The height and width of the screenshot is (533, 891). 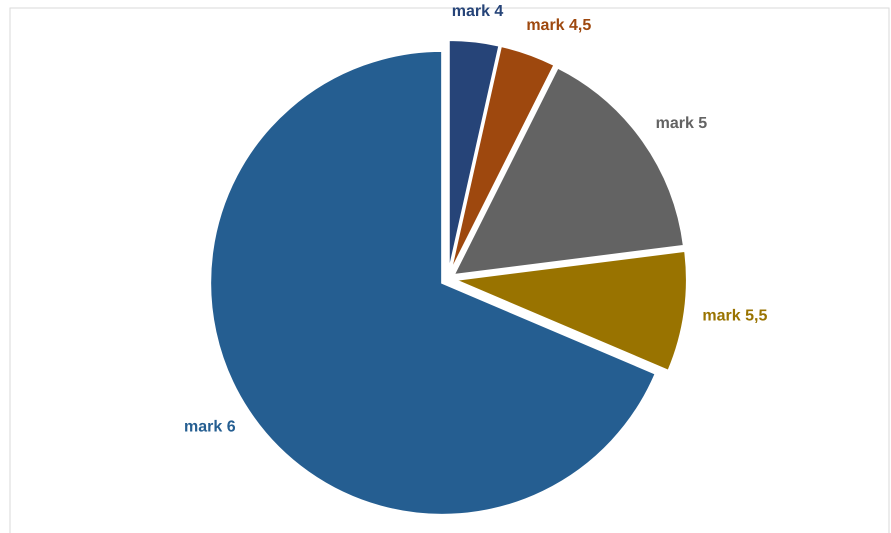 What do you see at coordinates (478, 11) in the screenshot?
I see `slice-label: mark 4` at bounding box center [478, 11].